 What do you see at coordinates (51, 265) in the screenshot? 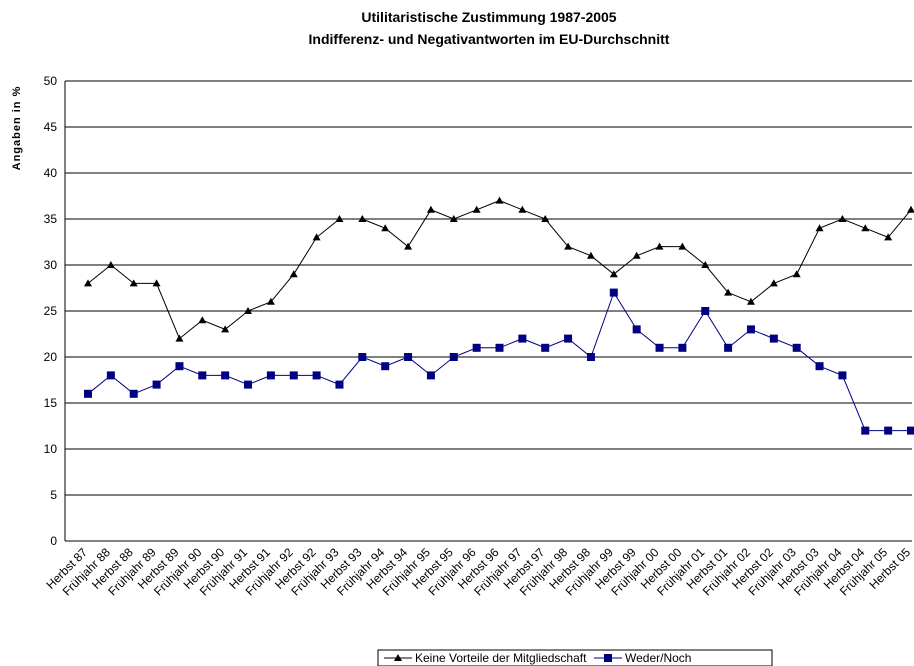
I see `y-tick-label: 30` at bounding box center [51, 265].